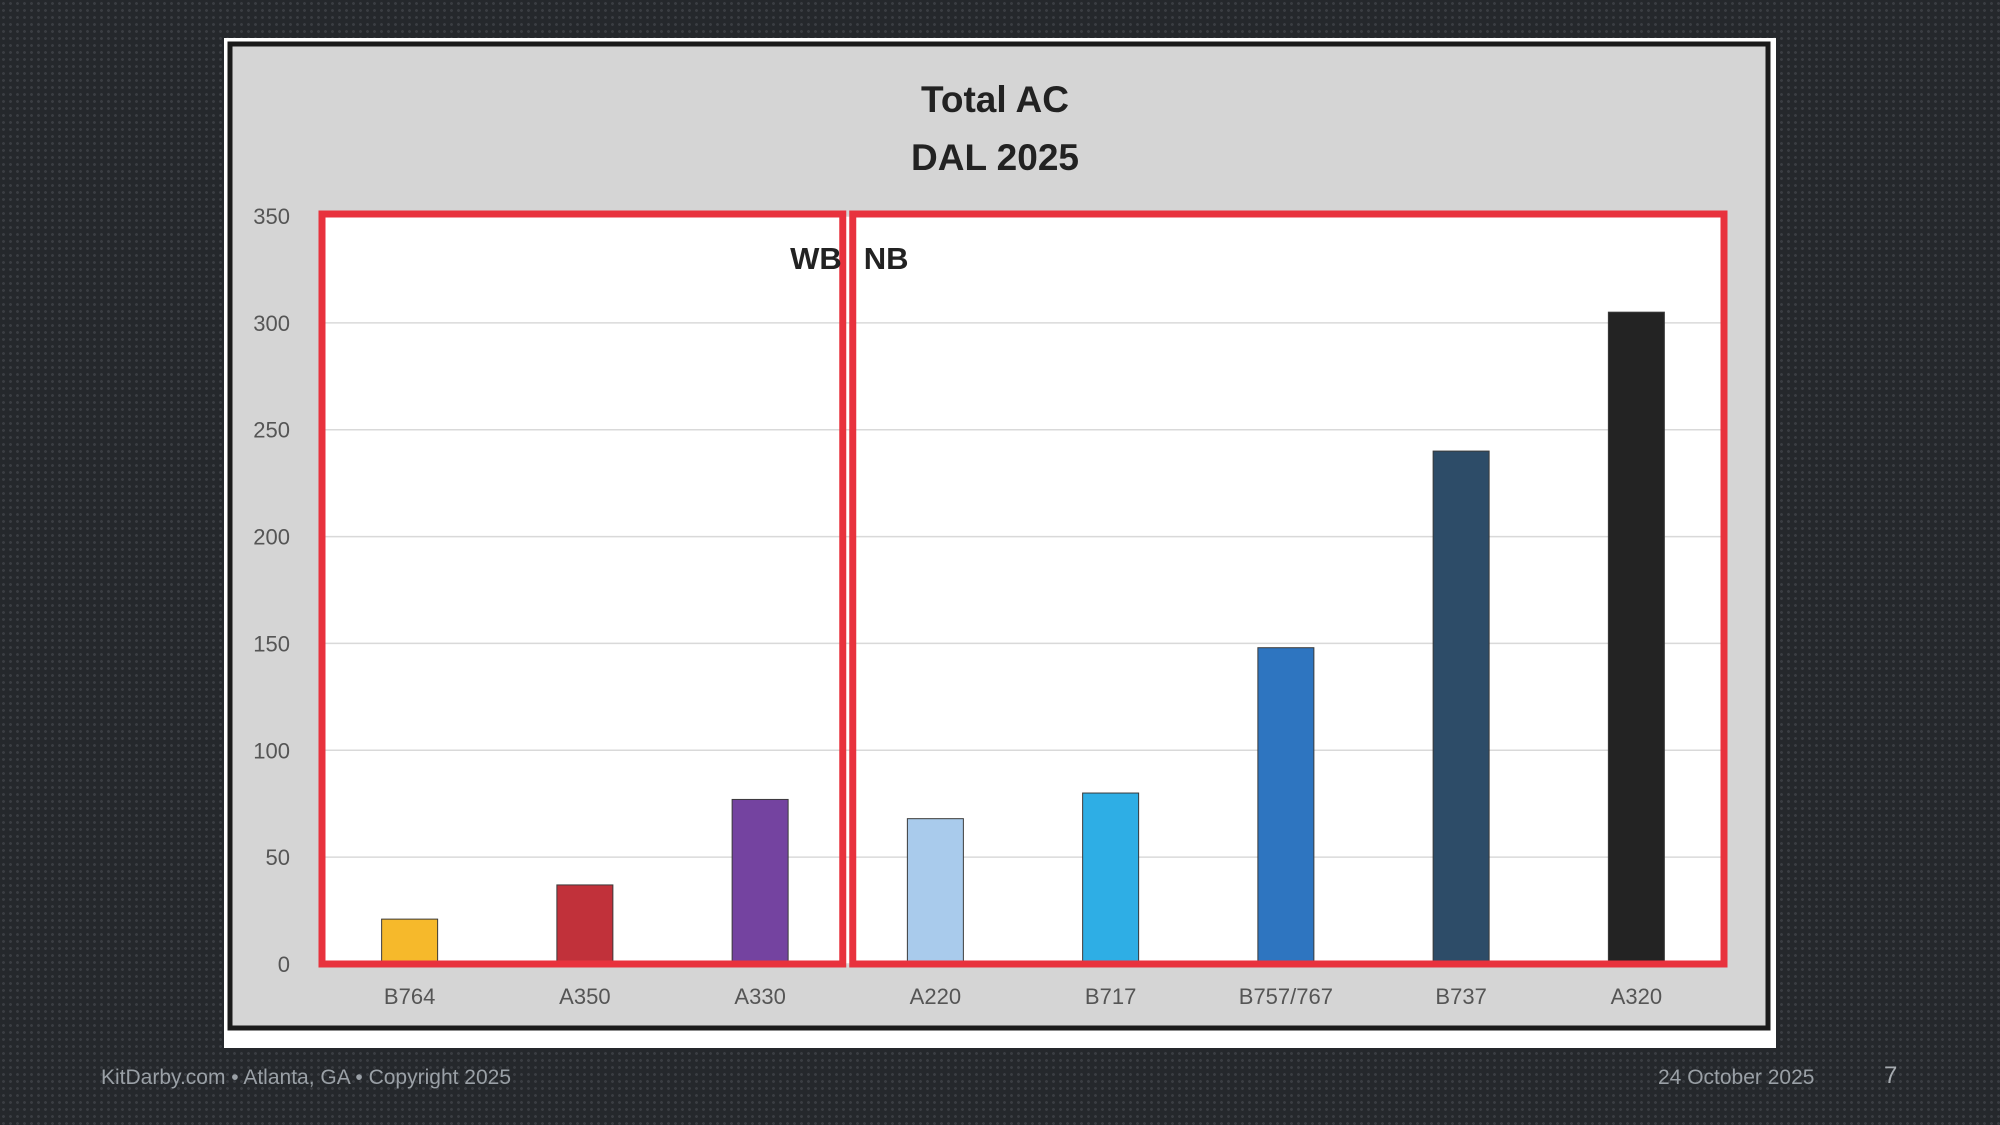  I want to click on footer-date: 24 October 2025, so click(1736, 1077).